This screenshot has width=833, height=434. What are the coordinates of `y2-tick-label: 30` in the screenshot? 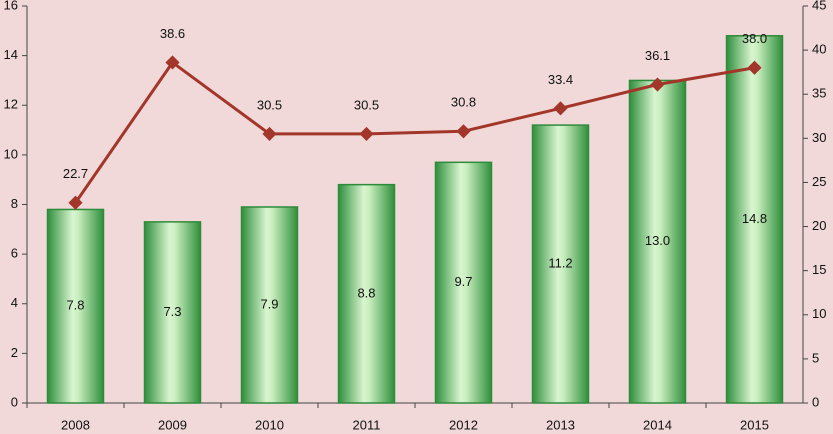 It's located at (819, 137).